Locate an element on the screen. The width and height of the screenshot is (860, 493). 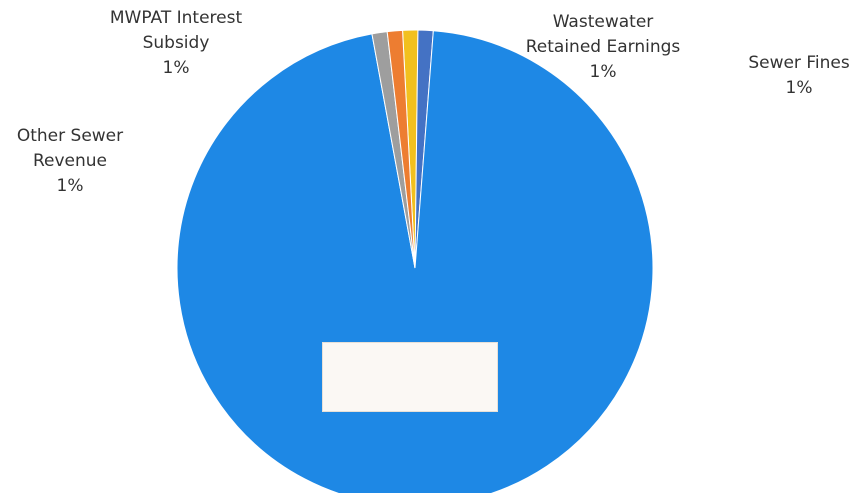
label-mwpat-interest-subsidy: MWPAT Interest Subsidy 1% is located at coordinates (176, 43).